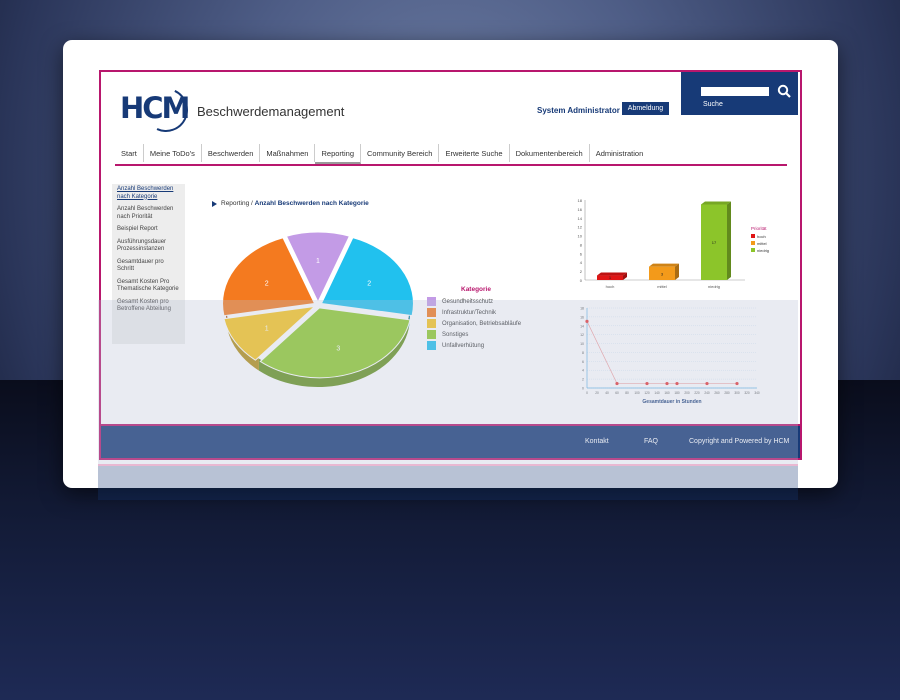  What do you see at coordinates (583, 353) in the screenshot?
I see `line-y-tick-label: 8` at bounding box center [583, 353].